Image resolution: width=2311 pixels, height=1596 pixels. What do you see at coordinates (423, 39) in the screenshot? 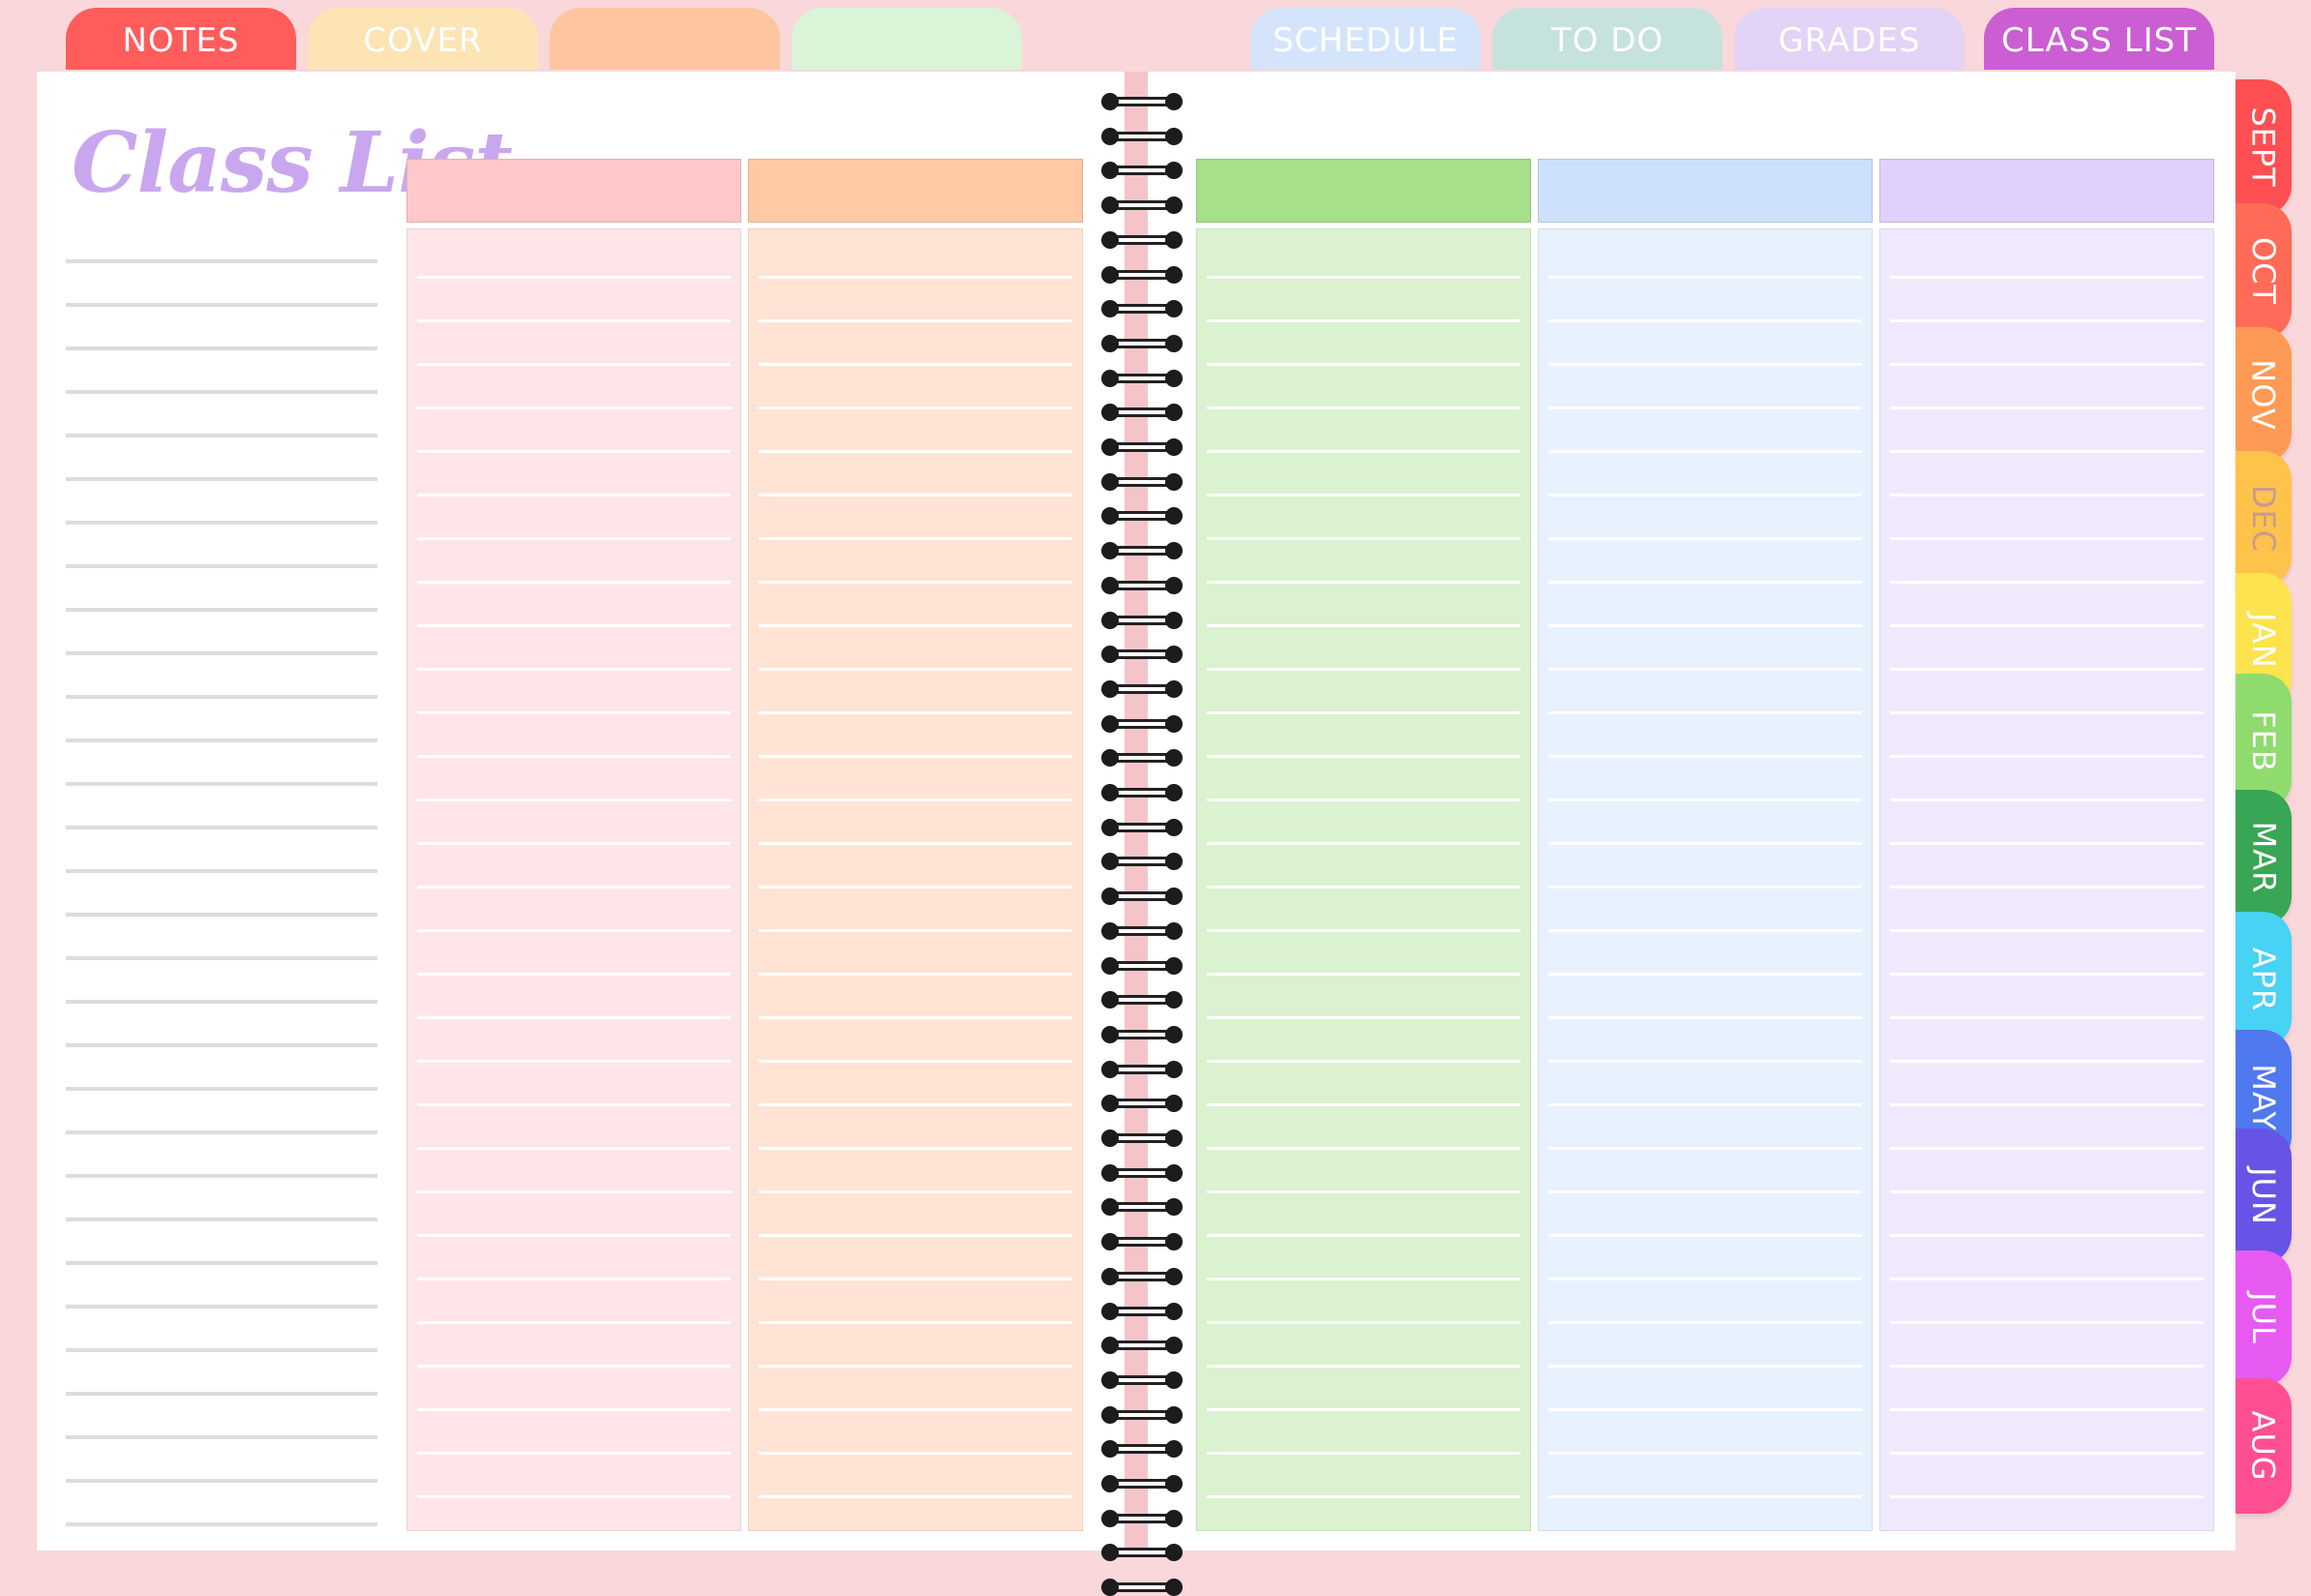
I see `top-tab-cover: COVER` at bounding box center [423, 39].